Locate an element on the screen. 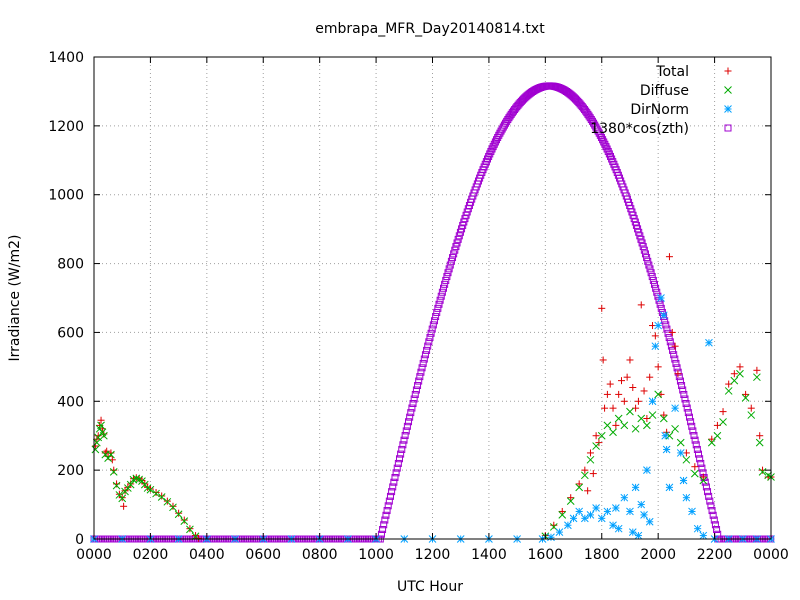 The image size is (800, 600). x-tick-label: 0000 is located at coordinates (94, 555).